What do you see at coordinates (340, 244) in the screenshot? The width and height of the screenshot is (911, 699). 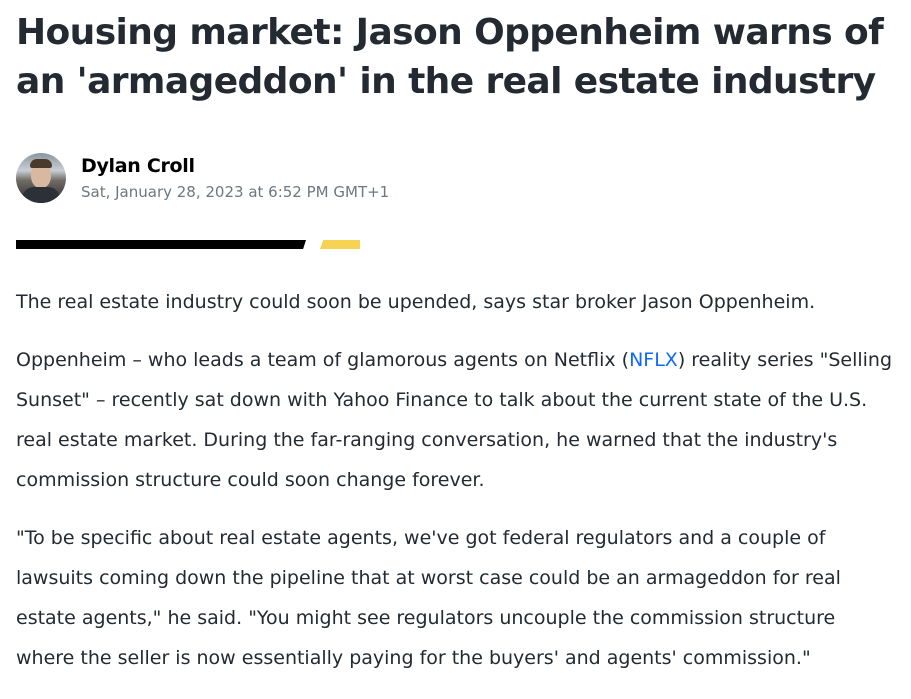 I see `divider-yellow-bar` at bounding box center [340, 244].